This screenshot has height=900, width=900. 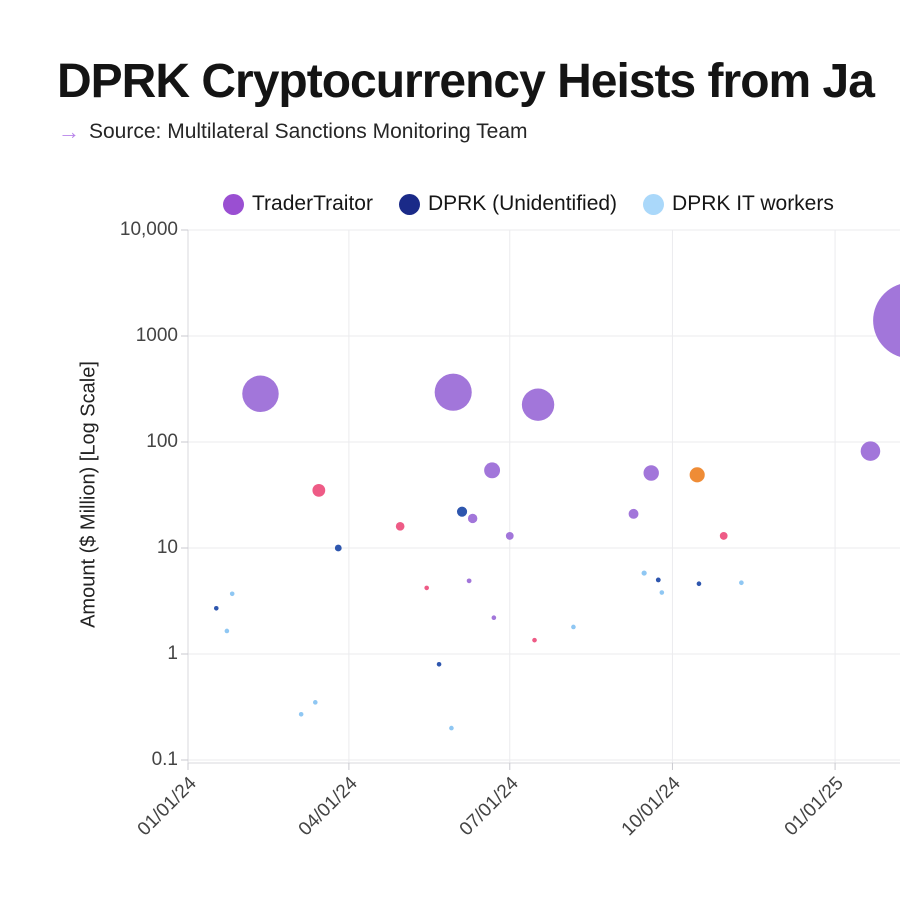 I want to click on legend-item: TraderTraitor, so click(x=298, y=204).